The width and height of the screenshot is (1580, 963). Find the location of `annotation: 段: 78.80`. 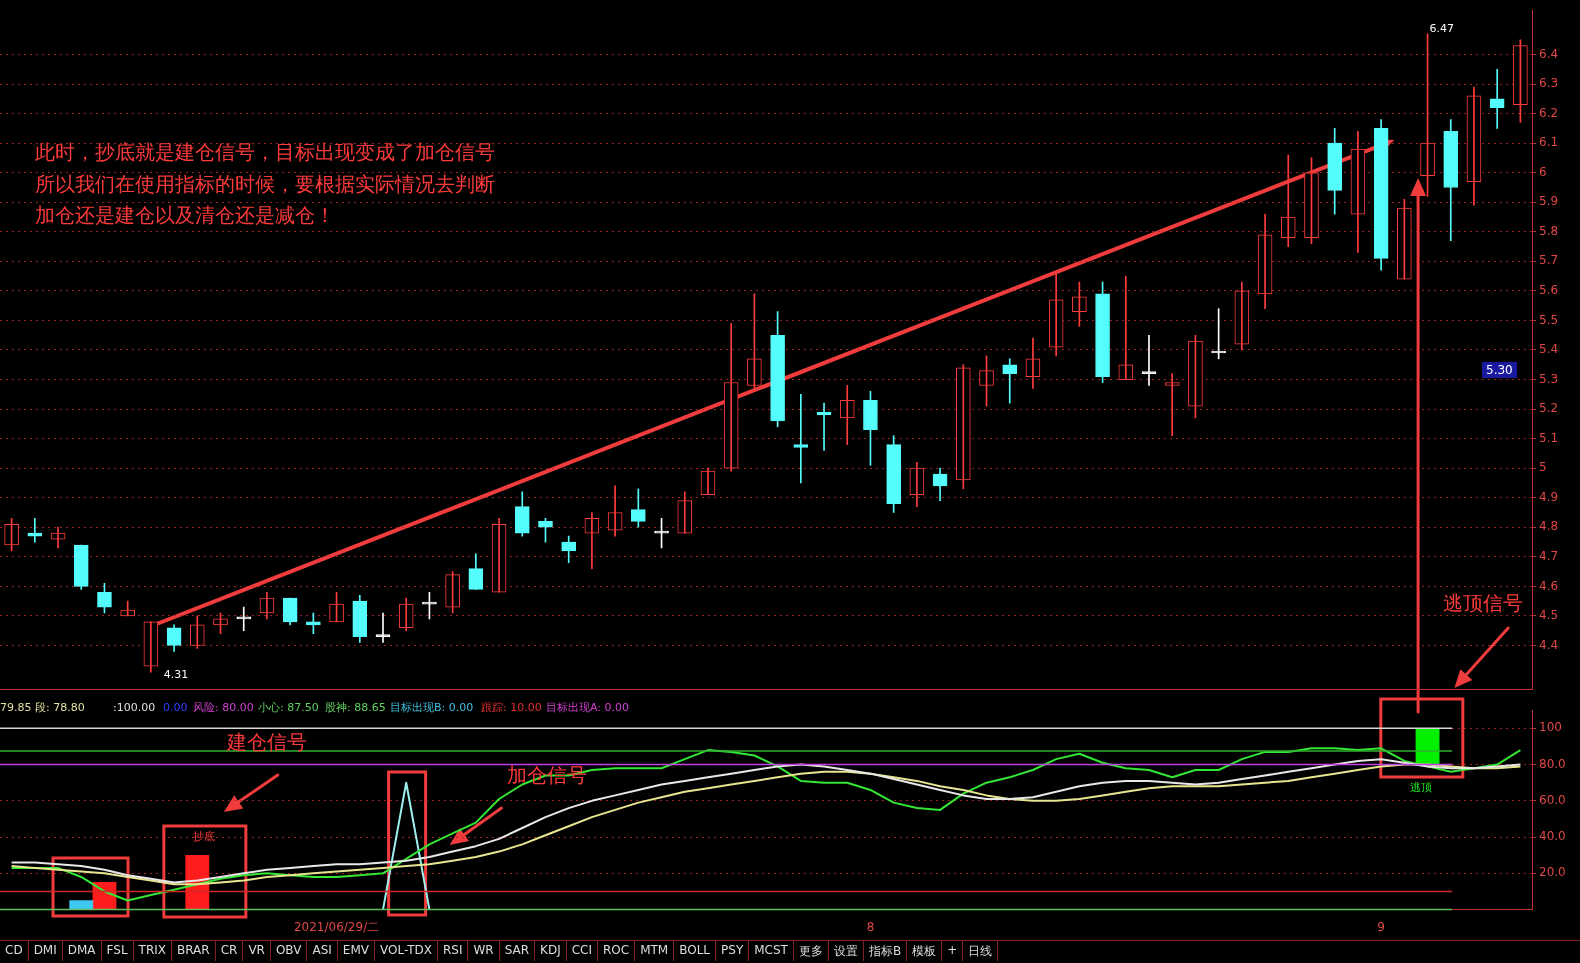

annotation: 段: 78.80 is located at coordinates (60, 708).